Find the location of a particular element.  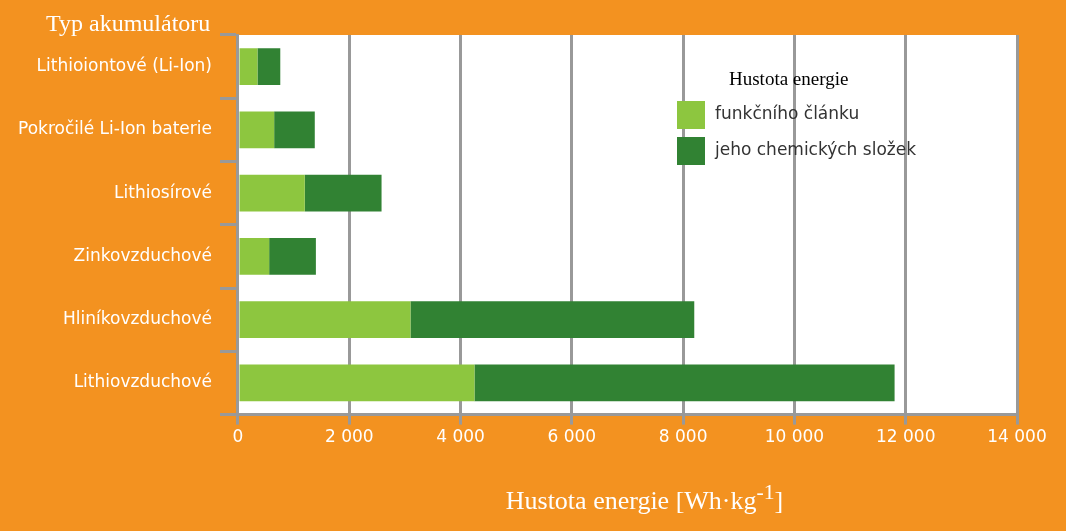

x-tick-label: 10 000 is located at coordinates (794, 436).